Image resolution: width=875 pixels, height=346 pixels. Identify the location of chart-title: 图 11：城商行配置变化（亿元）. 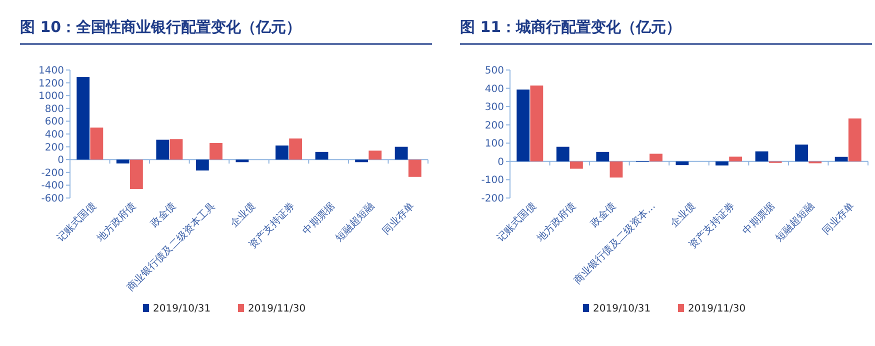
(571, 27).